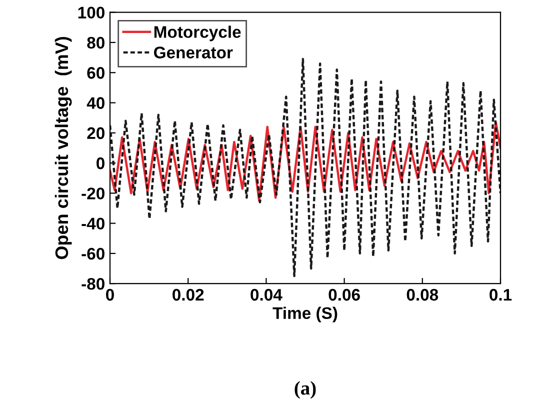  I want to click on text: (a), so click(305, 390).